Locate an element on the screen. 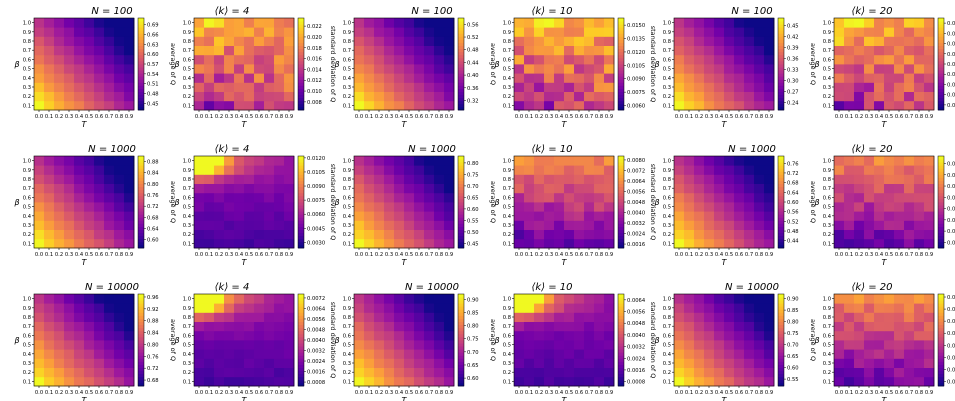 The width and height of the screenshot is (955, 401). x-tick-label: 0.5 is located at coordinates (89, 255).